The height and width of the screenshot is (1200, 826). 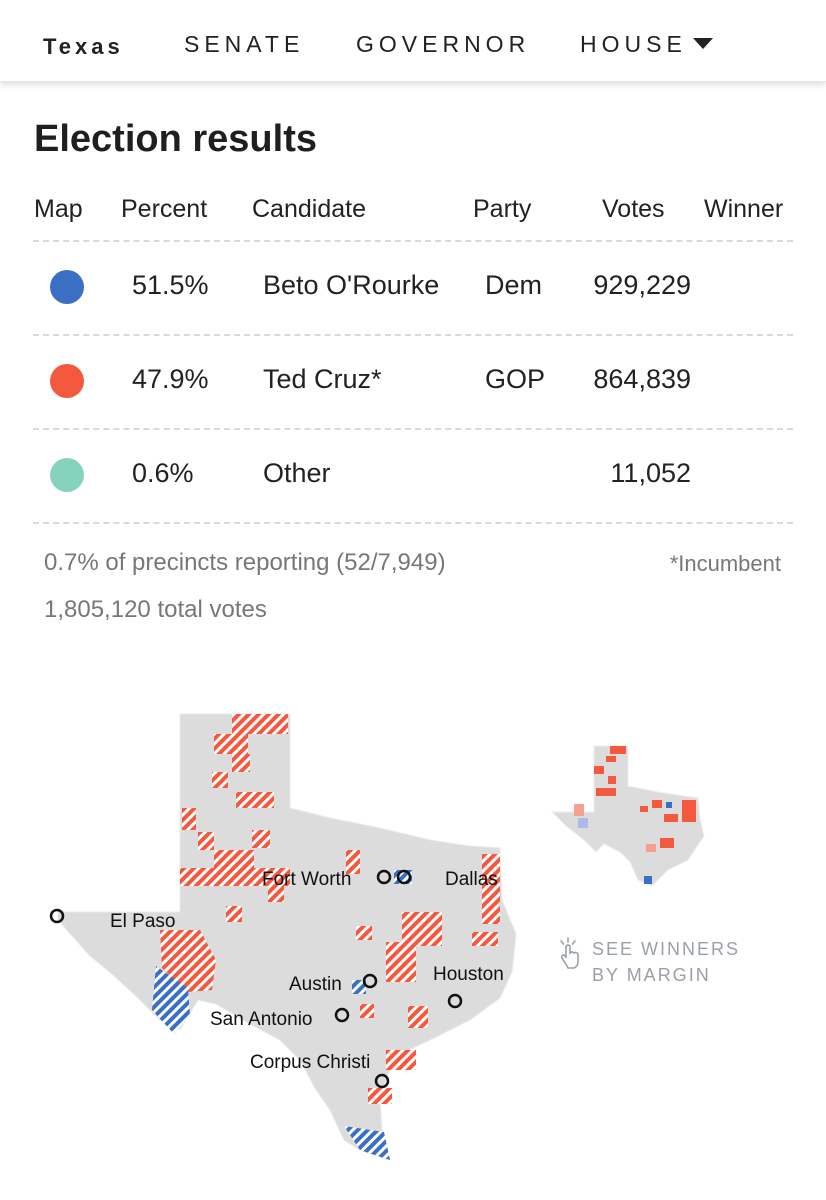 I want to click on percent-cell: 51.5%, so click(x=170, y=285).